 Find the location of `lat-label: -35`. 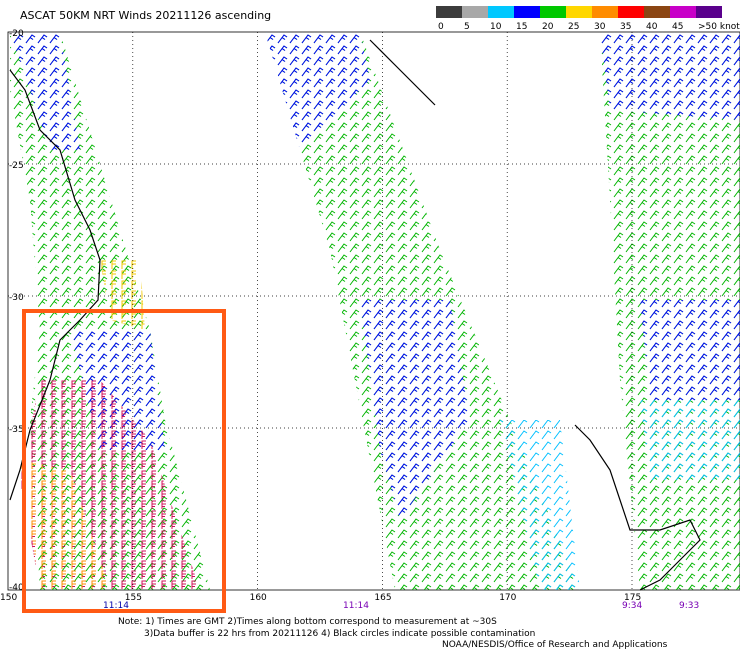

lat-label: -35 is located at coordinates (16, 430).